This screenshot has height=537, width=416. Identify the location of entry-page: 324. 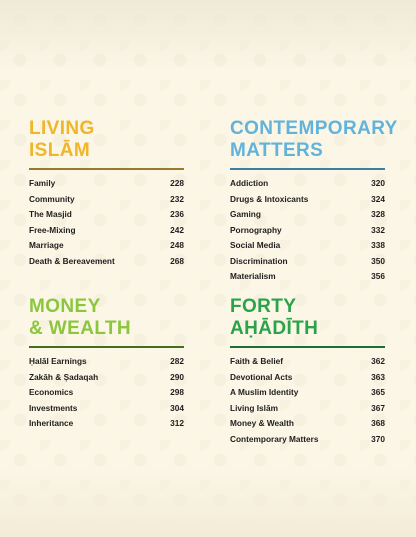
(378, 198).